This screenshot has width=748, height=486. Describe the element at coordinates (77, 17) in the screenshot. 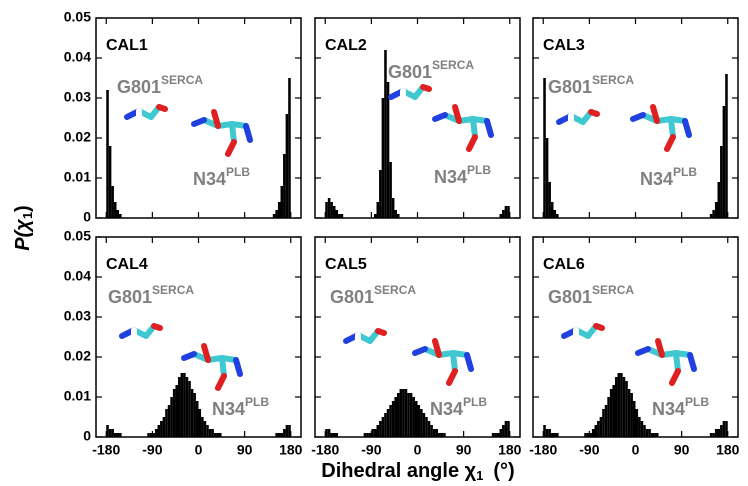

I see `y-tick-label: 0.05` at that location.